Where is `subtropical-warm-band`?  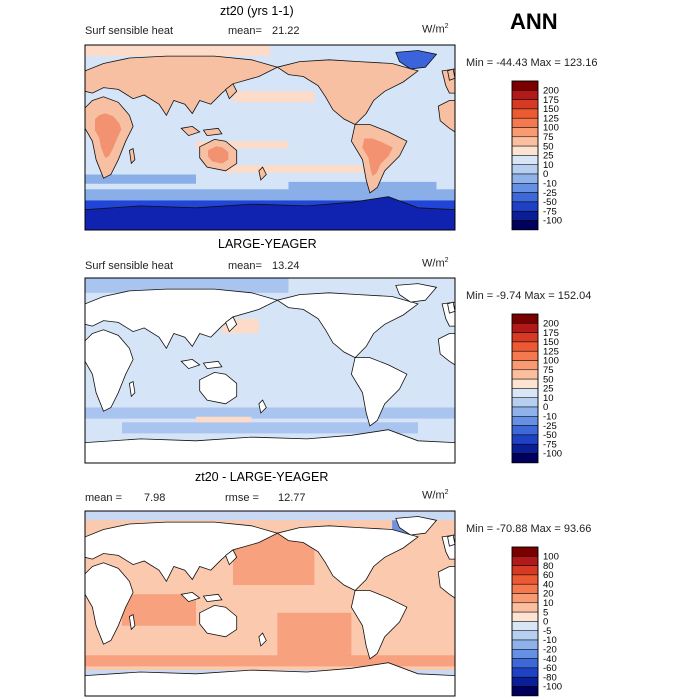 subtropical-warm-band is located at coordinates (242, 145).